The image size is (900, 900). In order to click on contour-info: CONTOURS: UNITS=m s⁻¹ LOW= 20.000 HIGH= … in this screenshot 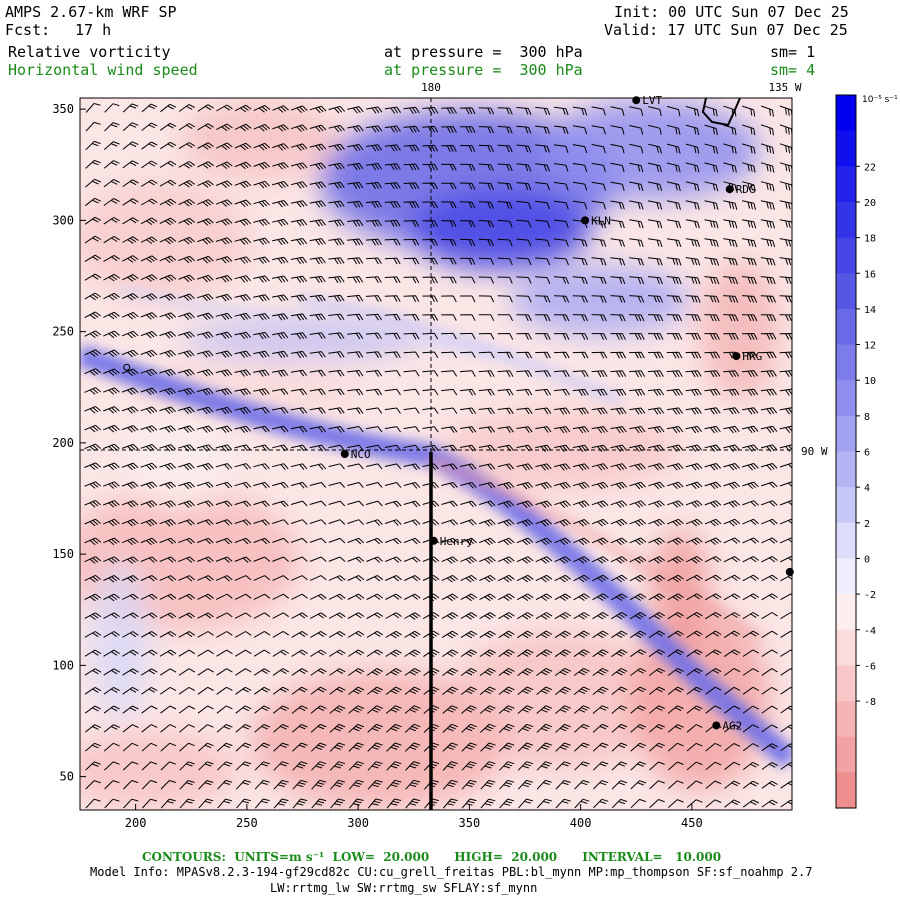, I will do `click(432, 857)`.